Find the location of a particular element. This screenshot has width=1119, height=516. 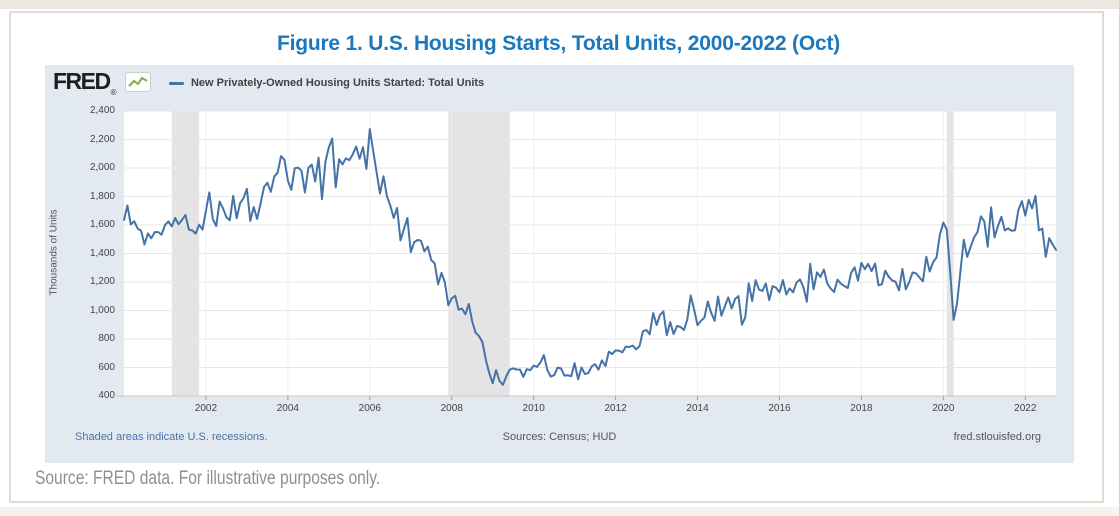

y-tick-label: 400 is located at coordinates (106, 395).